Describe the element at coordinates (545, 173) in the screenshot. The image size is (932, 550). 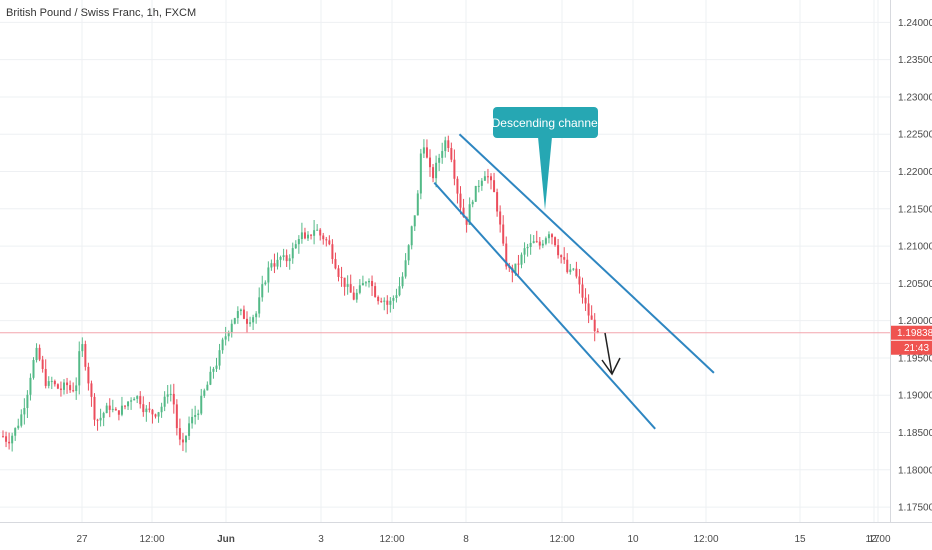
I see `callout-pointer` at that location.